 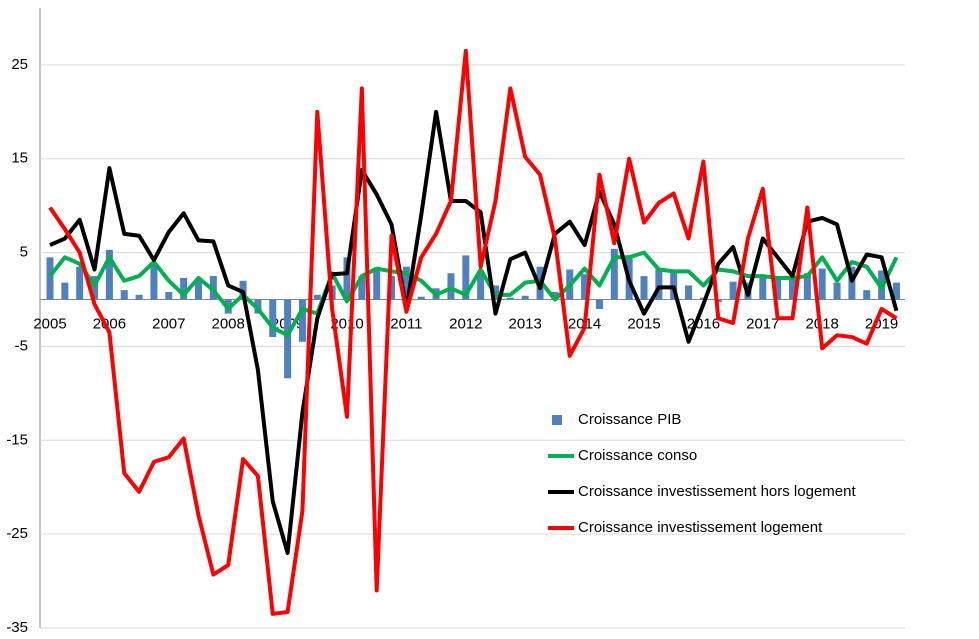 I want to click on x-tick-label: 2017, so click(x=762, y=324).